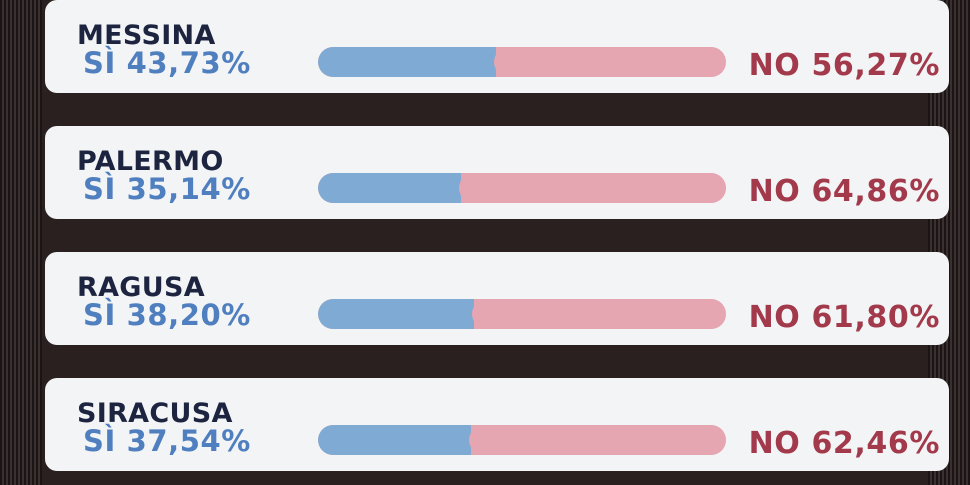 This screenshot has height=485, width=970. What do you see at coordinates (844, 191) in the screenshot?
I see `no-percentage: NO 64,86%` at bounding box center [844, 191].